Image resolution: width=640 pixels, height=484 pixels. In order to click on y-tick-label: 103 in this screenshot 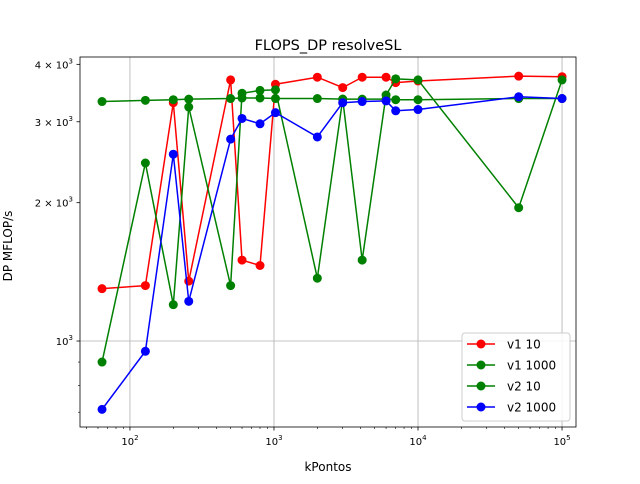, I will do `click(64, 341)`.